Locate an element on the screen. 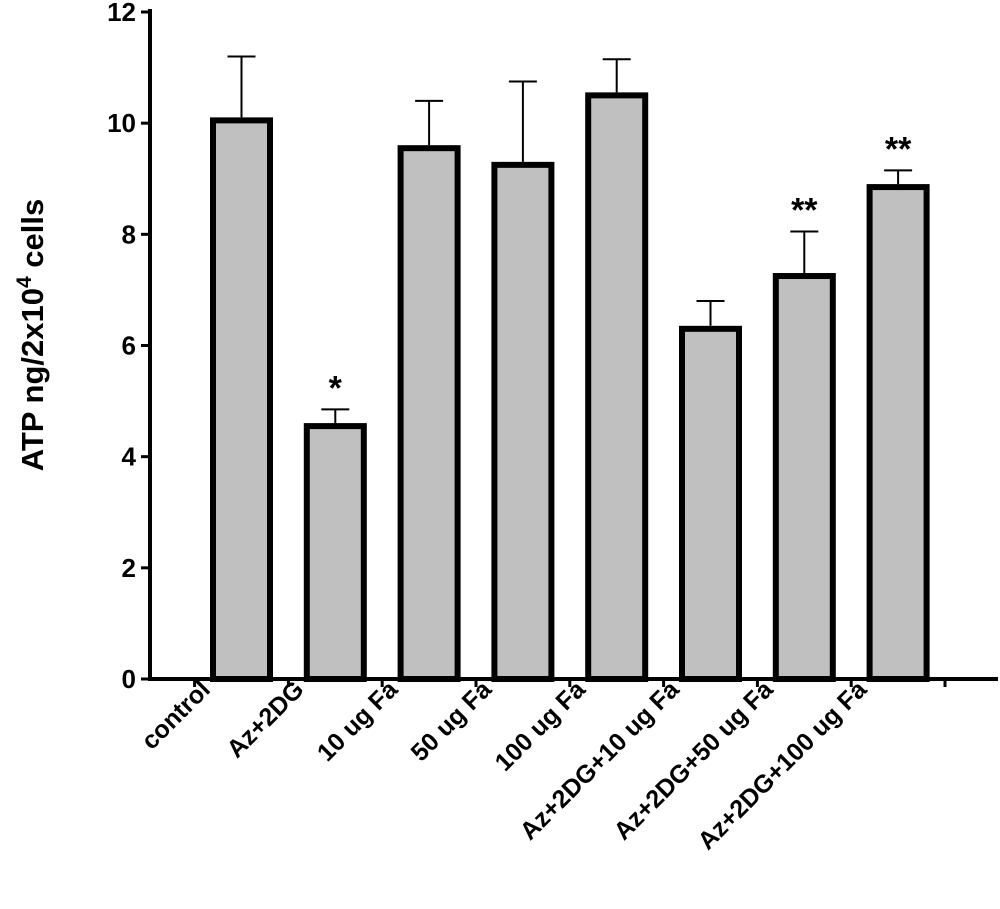 Image resolution: width=1000 pixels, height=909 pixels. y-axis-label: ATP ng/2x104 cells is located at coordinates (31, 335).